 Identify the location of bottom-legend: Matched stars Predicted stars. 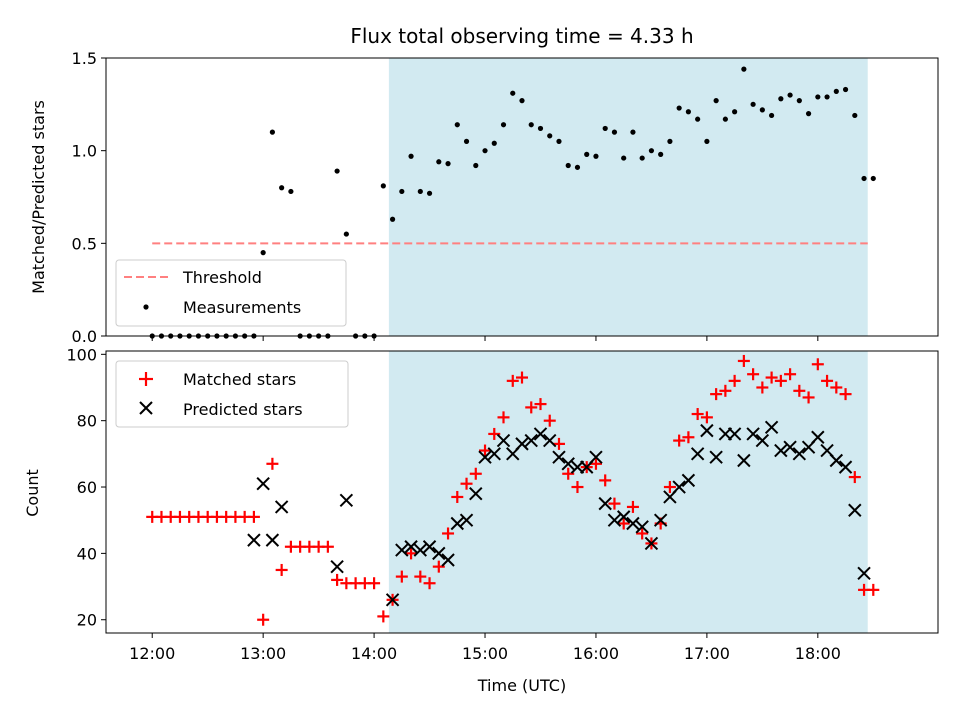
(232, 394).